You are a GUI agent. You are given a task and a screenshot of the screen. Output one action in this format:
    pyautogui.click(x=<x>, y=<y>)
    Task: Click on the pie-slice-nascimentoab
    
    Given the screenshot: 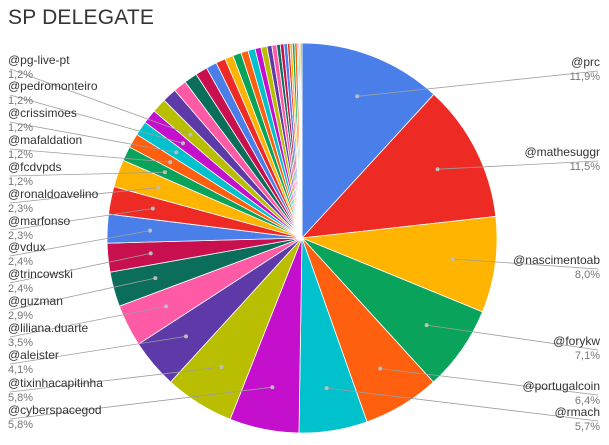 What is the action you would take?
    pyautogui.click(x=399, y=264)
    